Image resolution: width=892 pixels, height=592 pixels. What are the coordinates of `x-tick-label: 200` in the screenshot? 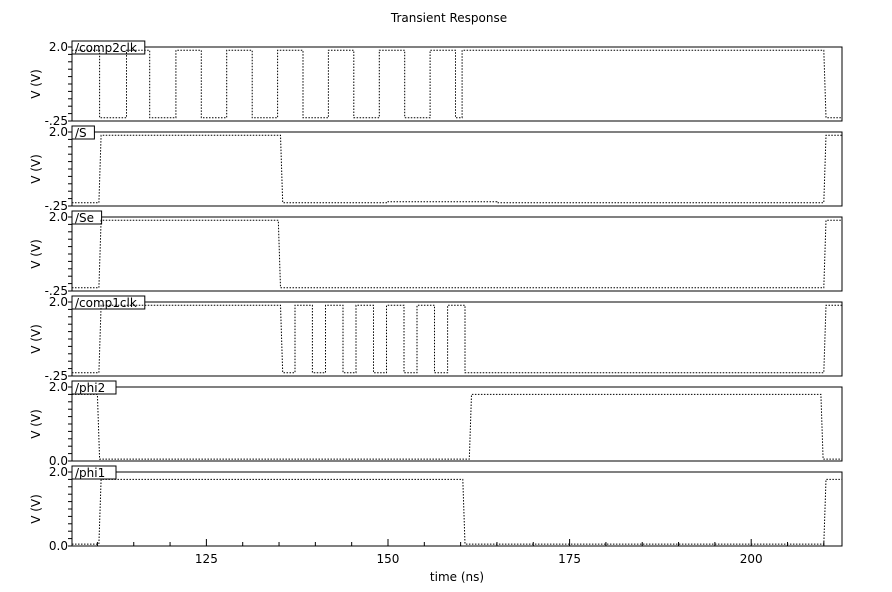 It's located at (751, 559).